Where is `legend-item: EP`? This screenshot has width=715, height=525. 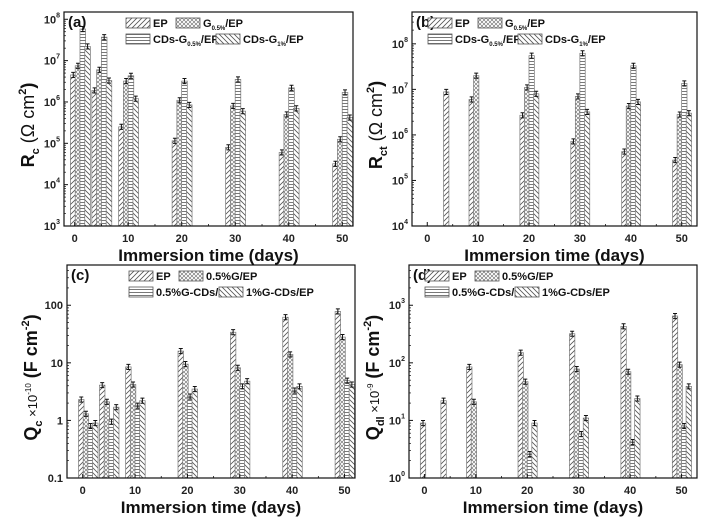
legend-item: EP is located at coordinates (445, 276).